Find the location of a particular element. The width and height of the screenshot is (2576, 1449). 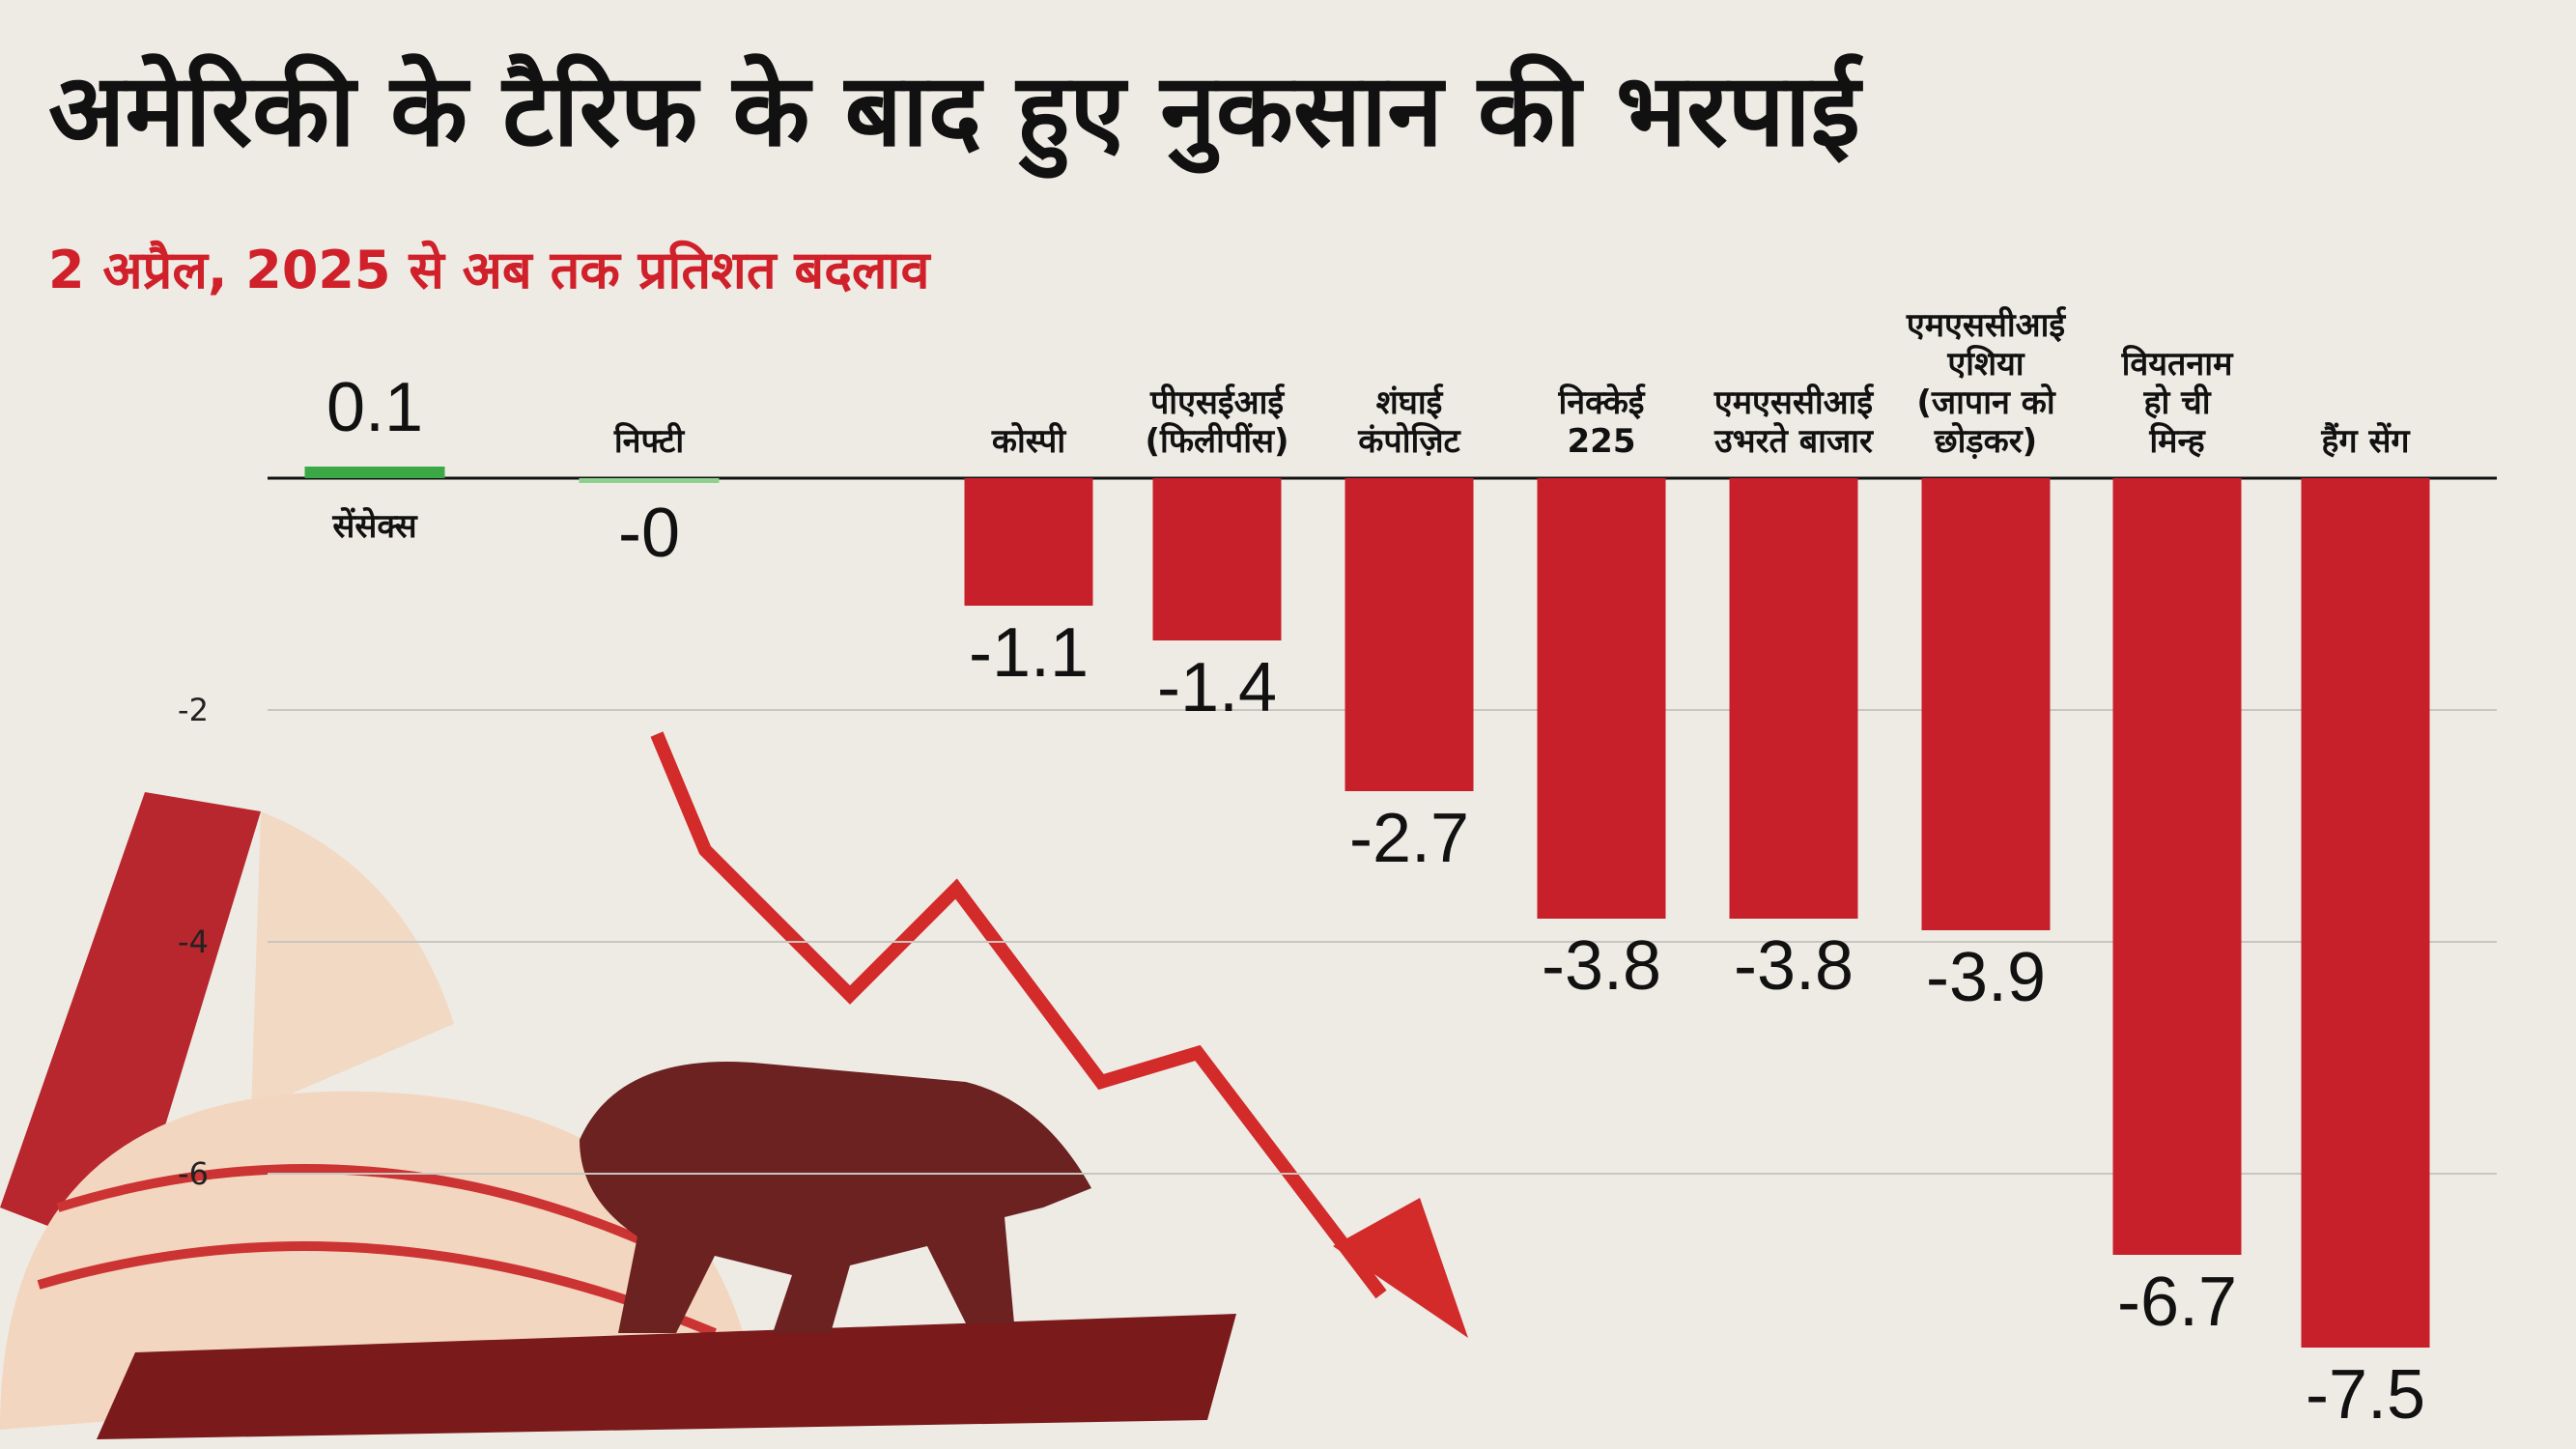

building-base is located at coordinates (666, 1376).